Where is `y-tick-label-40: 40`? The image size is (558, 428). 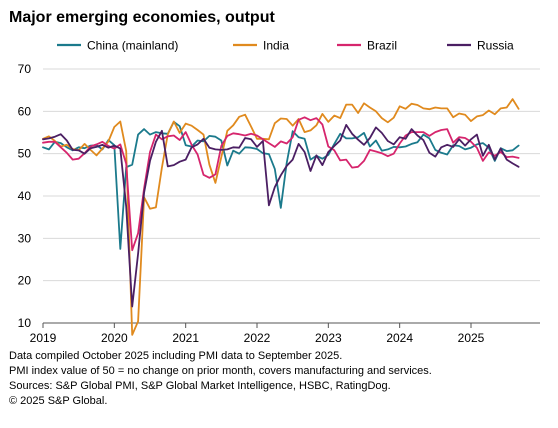 y-tick-label-40: 40 is located at coordinates (25, 196).